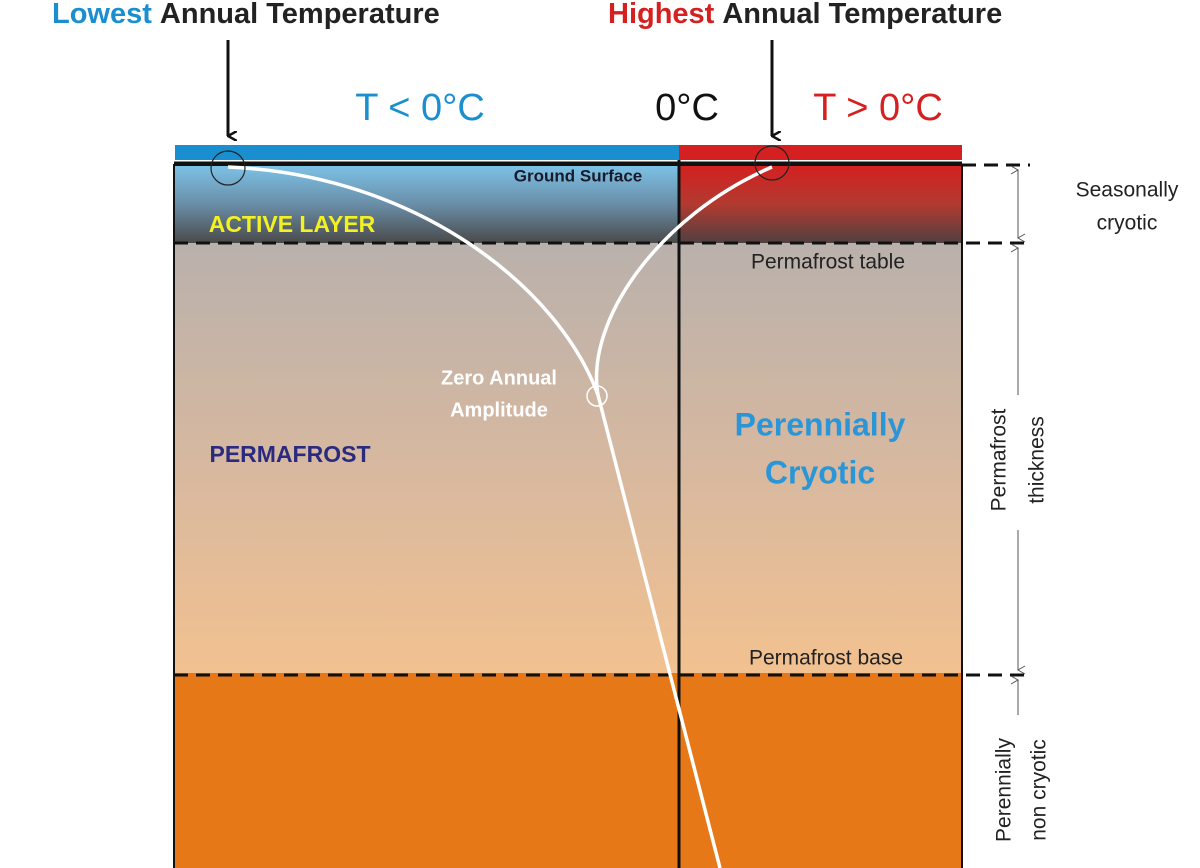 This screenshot has width=1200, height=868. What do you see at coordinates (499, 378) in the screenshot?
I see `zaa-line: Zero Annual` at bounding box center [499, 378].